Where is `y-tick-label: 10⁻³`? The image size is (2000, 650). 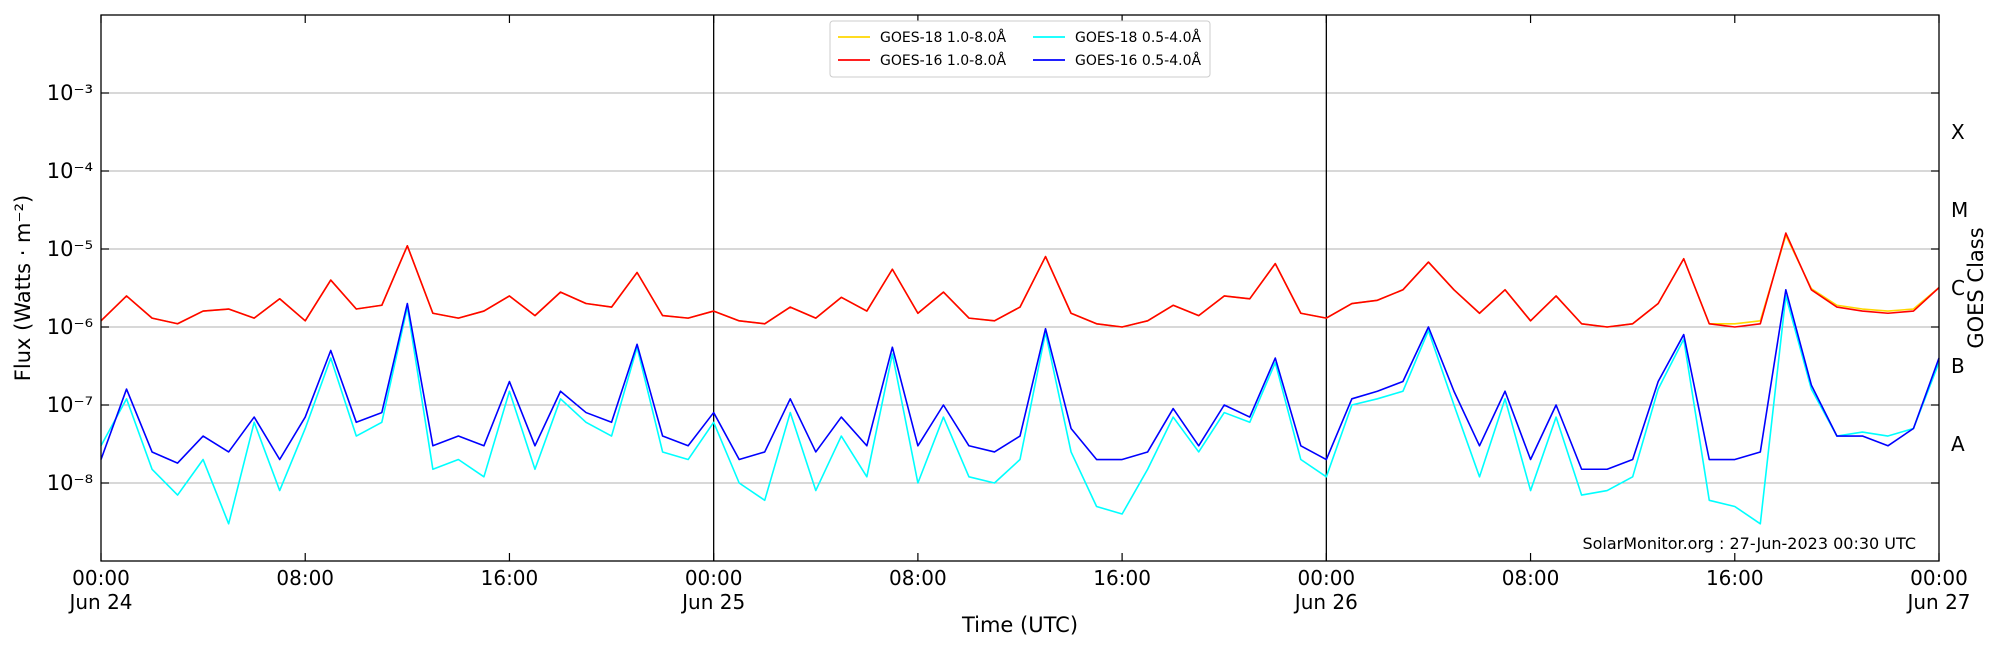
y-tick-label: 10⁻³ is located at coordinates (70, 93).